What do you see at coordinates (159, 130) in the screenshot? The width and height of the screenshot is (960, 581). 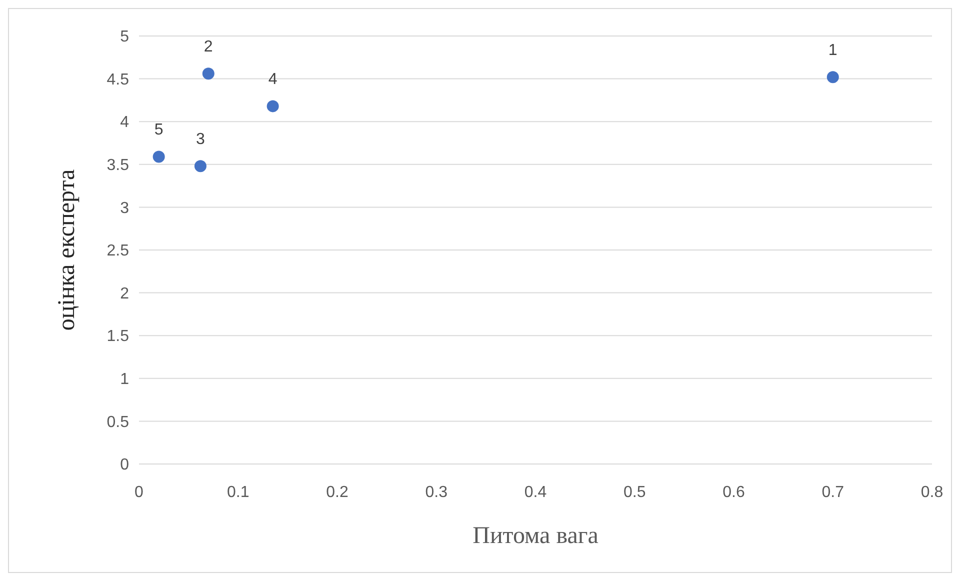 I see `annotation: 5` at bounding box center [159, 130].